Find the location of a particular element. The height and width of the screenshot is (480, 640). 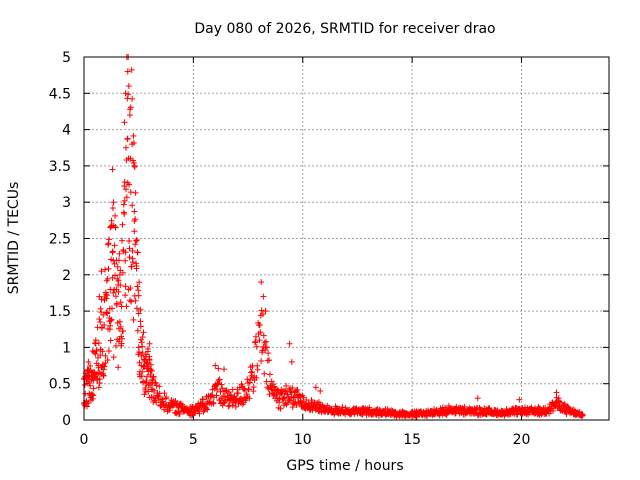

y-tick-label: 3.5 is located at coordinates (60, 167).